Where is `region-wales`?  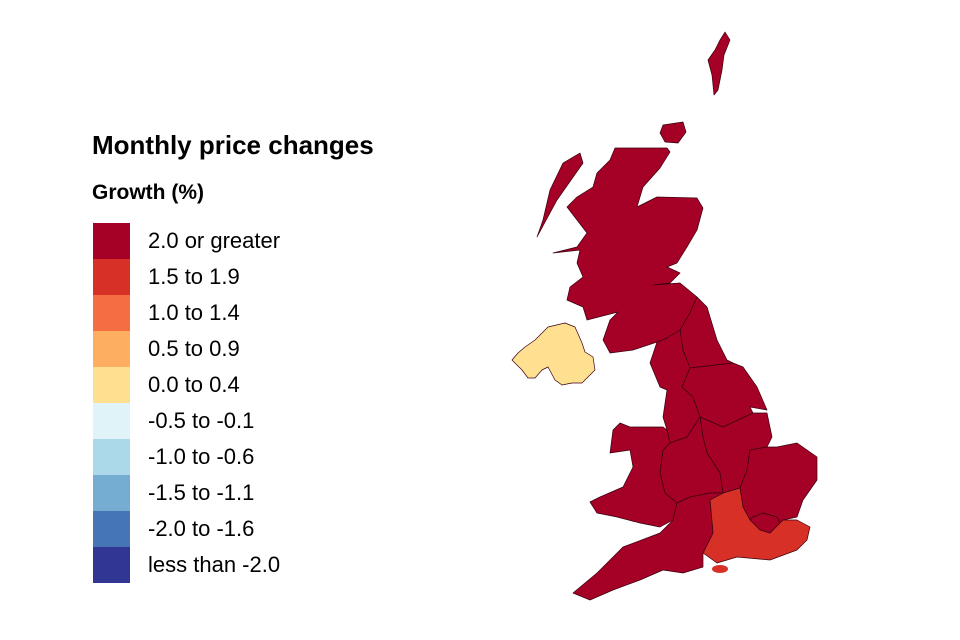
region-wales is located at coordinates (633, 475).